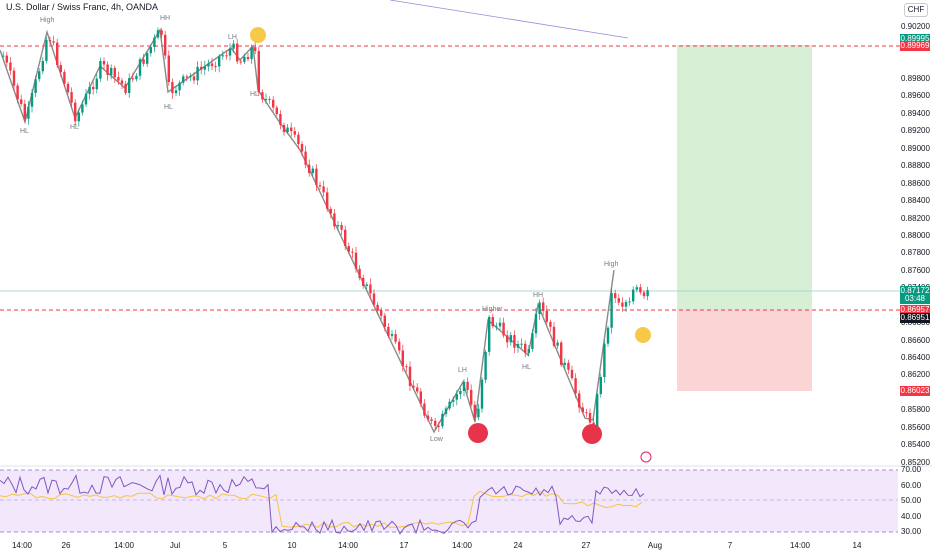 The width and height of the screenshot is (932, 550). Describe the element at coordinates (915, 462) in the screenshot. I see `price-tick: 0.85200` at that location.